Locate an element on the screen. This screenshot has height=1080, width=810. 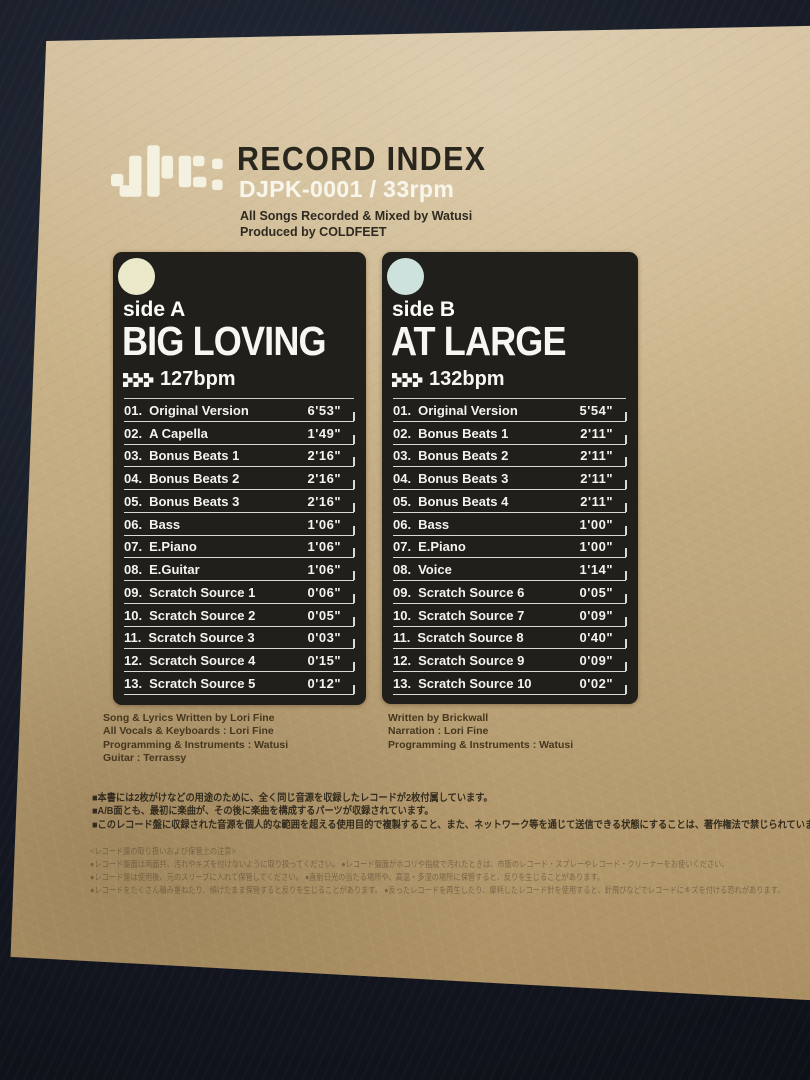
side-a-label: side A is located at coordinates (154, 309).